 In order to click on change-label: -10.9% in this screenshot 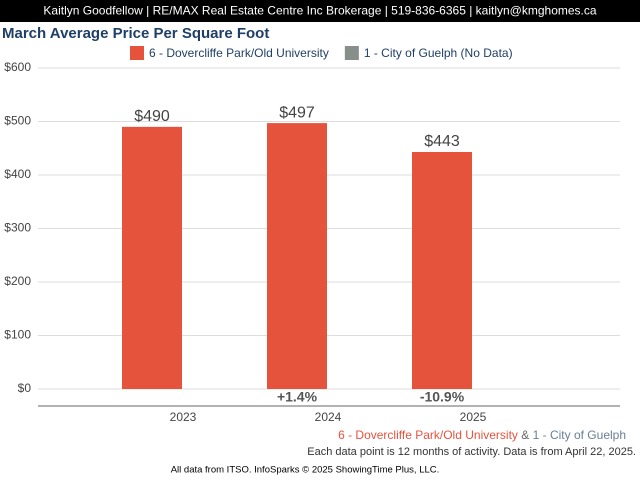, I will do `click(442, 397)`.